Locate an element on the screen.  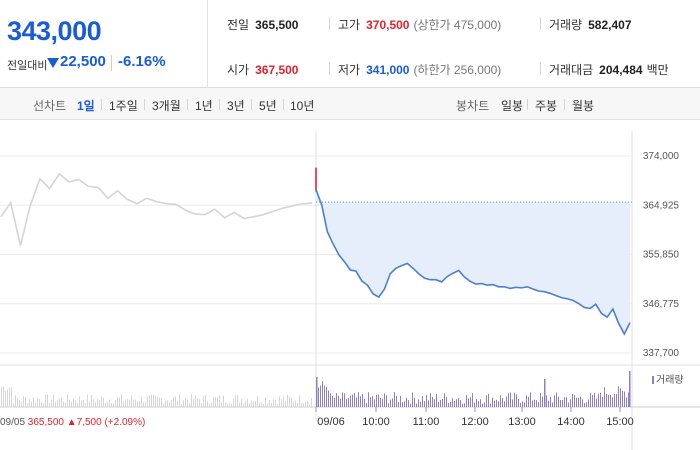
stat-label: 거래량 is located at coordinates (566, 25).